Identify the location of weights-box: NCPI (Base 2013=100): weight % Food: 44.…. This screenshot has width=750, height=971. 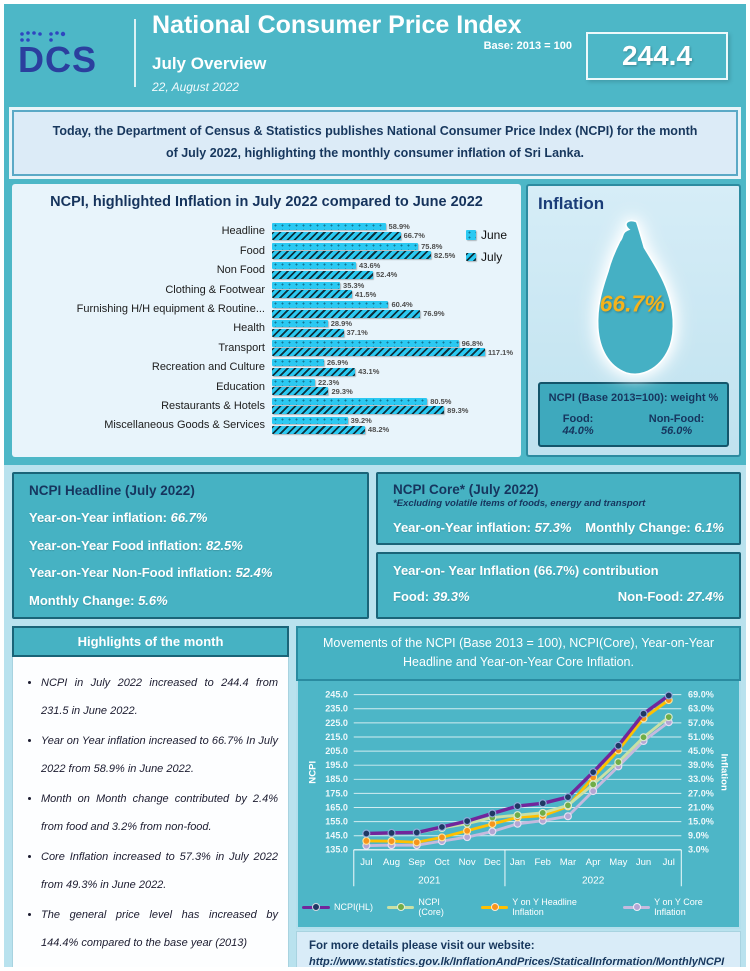
(633, 414).